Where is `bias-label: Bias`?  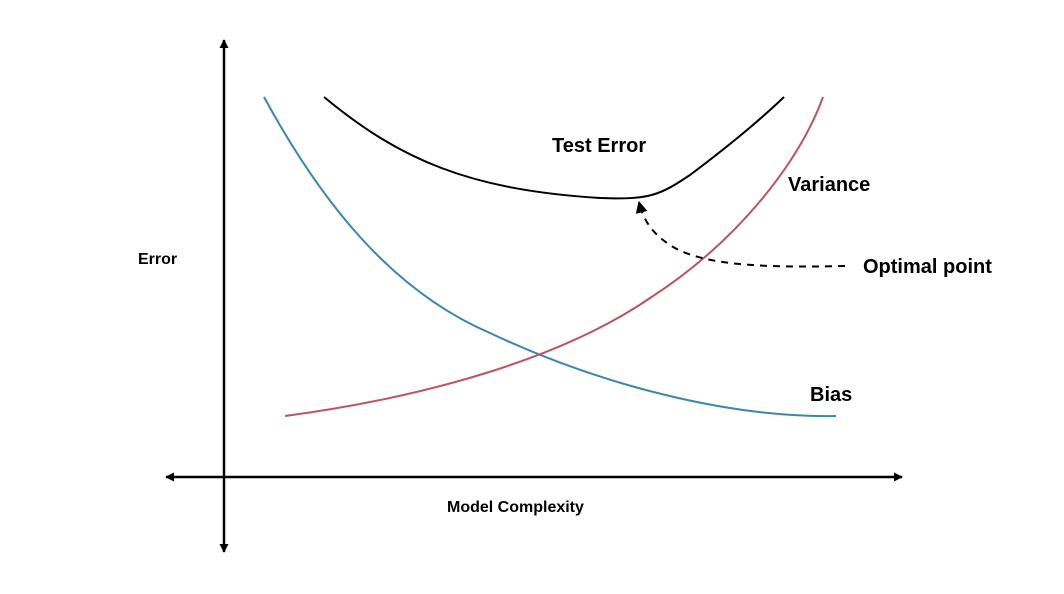 bias-label: Bias is located at coordinates (831, 395).